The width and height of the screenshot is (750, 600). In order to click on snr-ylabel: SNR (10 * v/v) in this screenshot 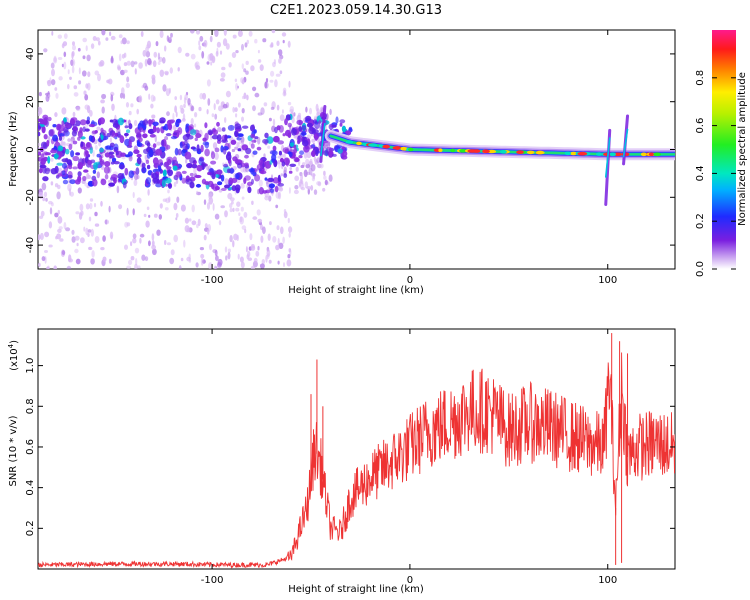, I will do `click(13, 450)`.